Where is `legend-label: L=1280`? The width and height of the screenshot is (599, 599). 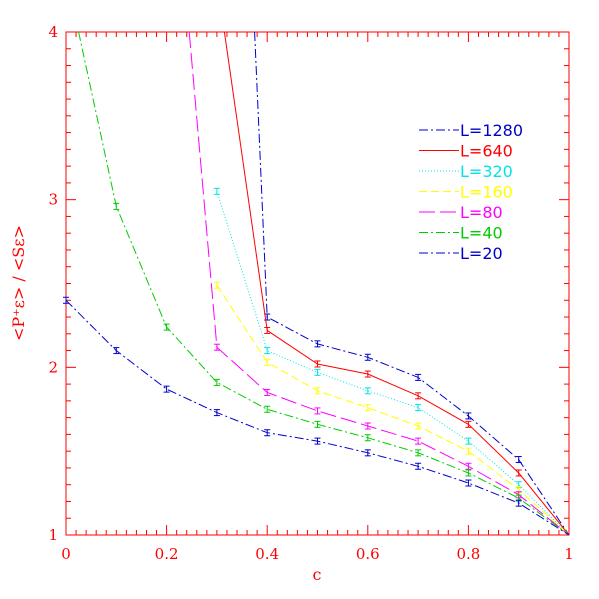 legend-label: L=1280 is located at coordinates (491, 130).